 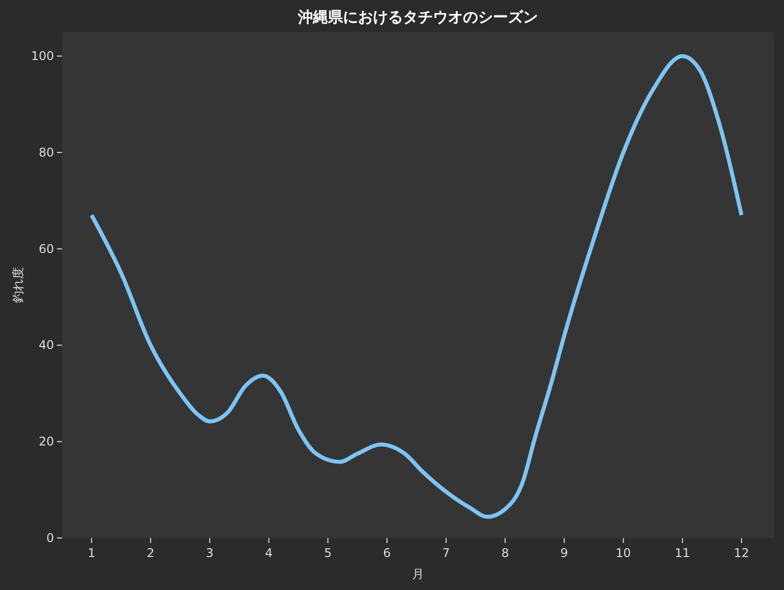 What do you see at coordinates (623, 553) in the screenshot?
I see `x-tick-label: 10` at bounding box center [623, 553].